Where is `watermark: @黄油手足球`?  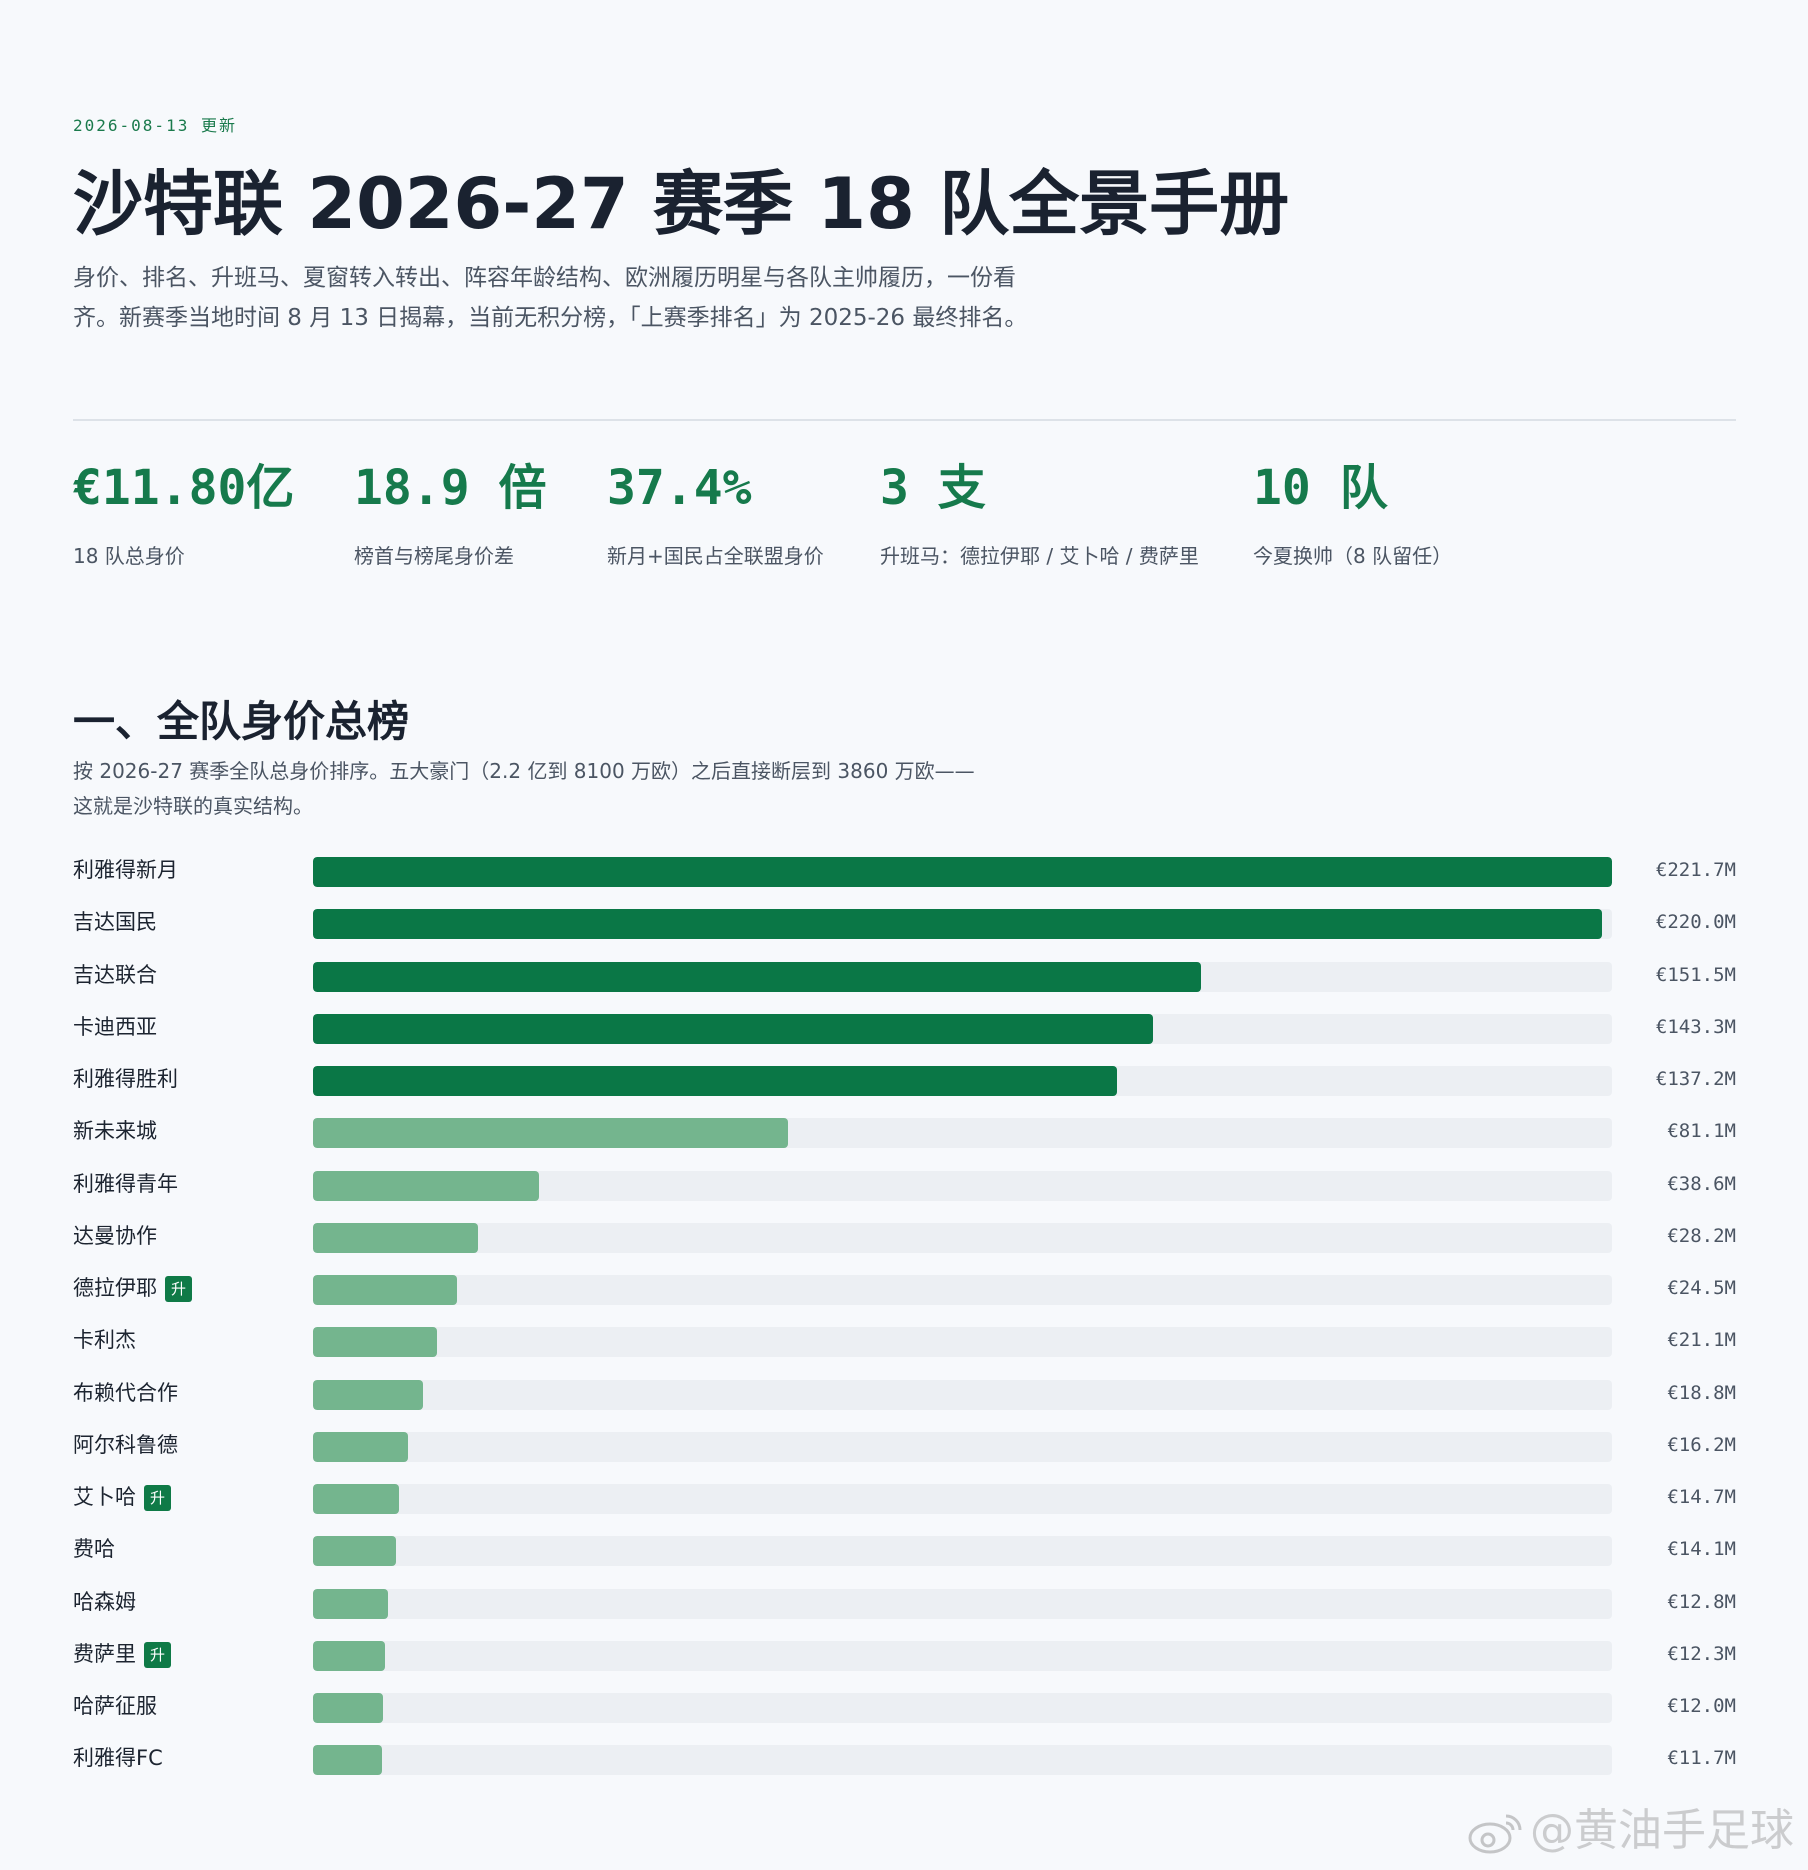
watermark: @黄油手足球 is located at coordinates (1630, 1826).